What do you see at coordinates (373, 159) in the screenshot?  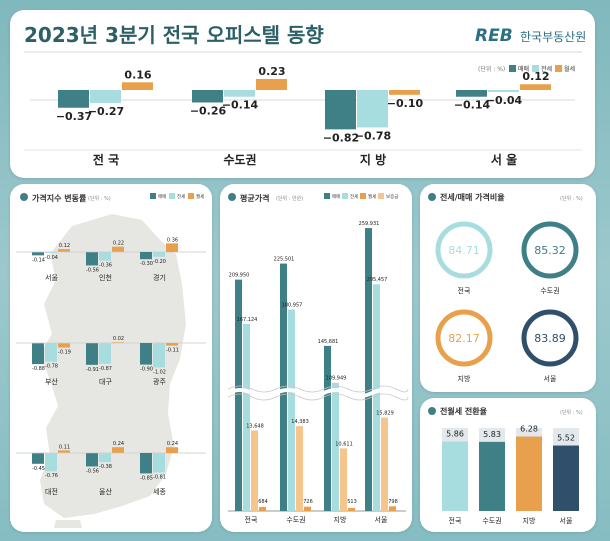 I see `summary-category-label: 지 방` at bounding box center [373, 159].